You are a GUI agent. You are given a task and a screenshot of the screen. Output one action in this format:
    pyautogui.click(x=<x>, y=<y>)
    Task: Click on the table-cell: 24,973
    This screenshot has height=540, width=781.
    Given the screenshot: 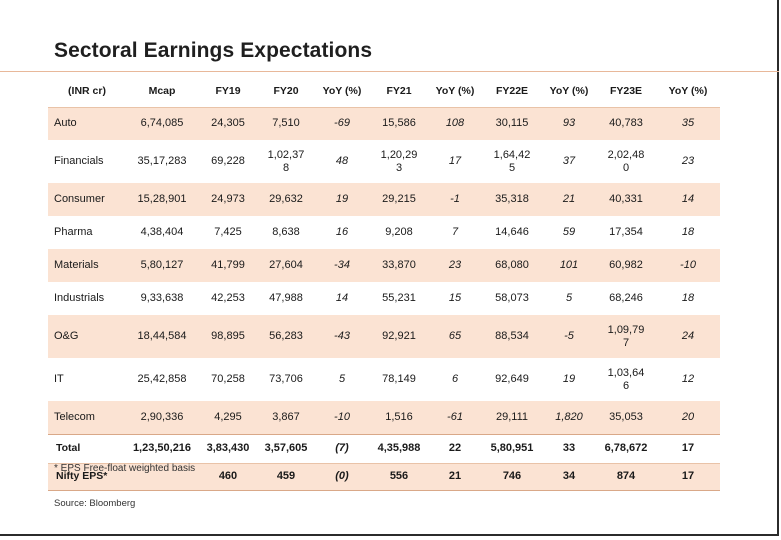 What is the action you would take?
    pyautogui.click(x=228, y=199)
    